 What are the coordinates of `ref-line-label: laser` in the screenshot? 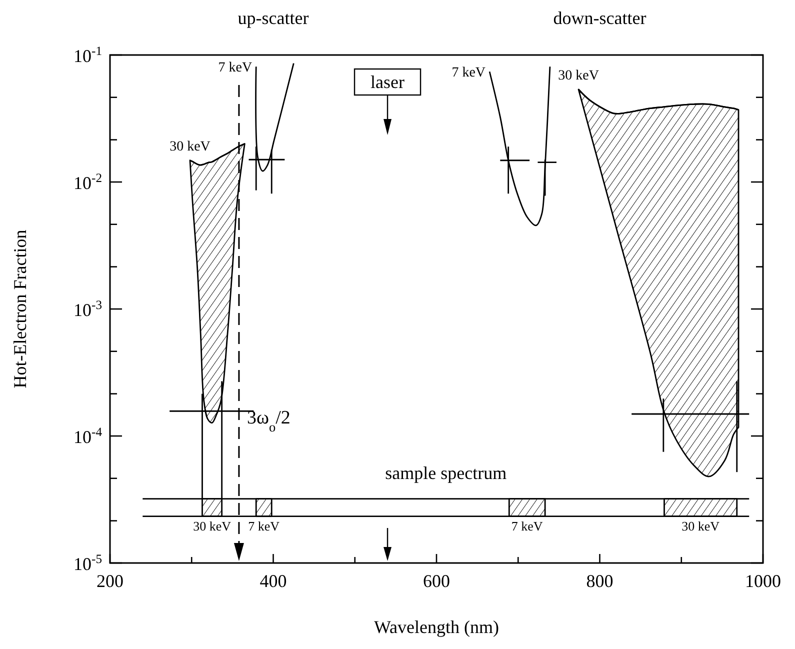 It's located at (387, 82).